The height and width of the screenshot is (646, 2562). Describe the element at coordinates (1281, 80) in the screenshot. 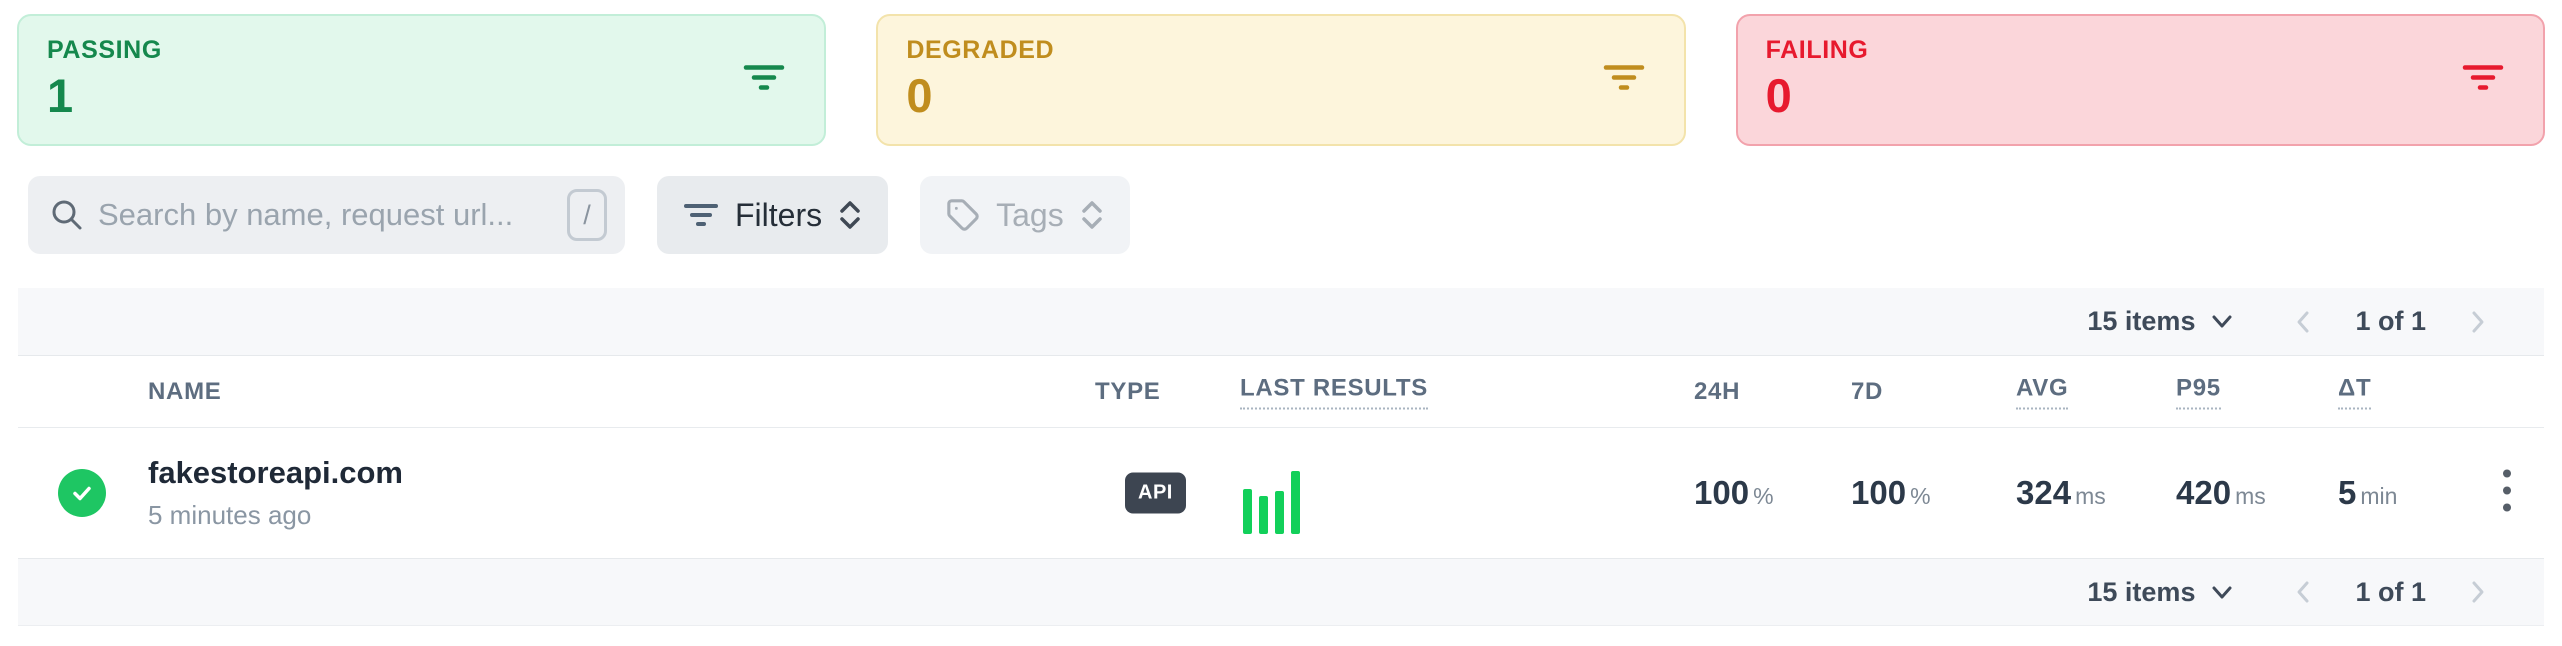

I see `status-card-degraded: DEGRADED 0` at that location.